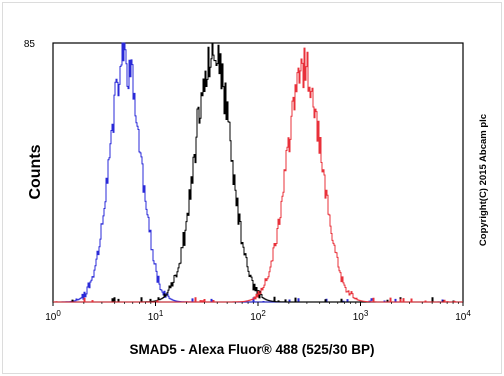  I want to click on x-tick-label: 10⁴, so click(463, 316).